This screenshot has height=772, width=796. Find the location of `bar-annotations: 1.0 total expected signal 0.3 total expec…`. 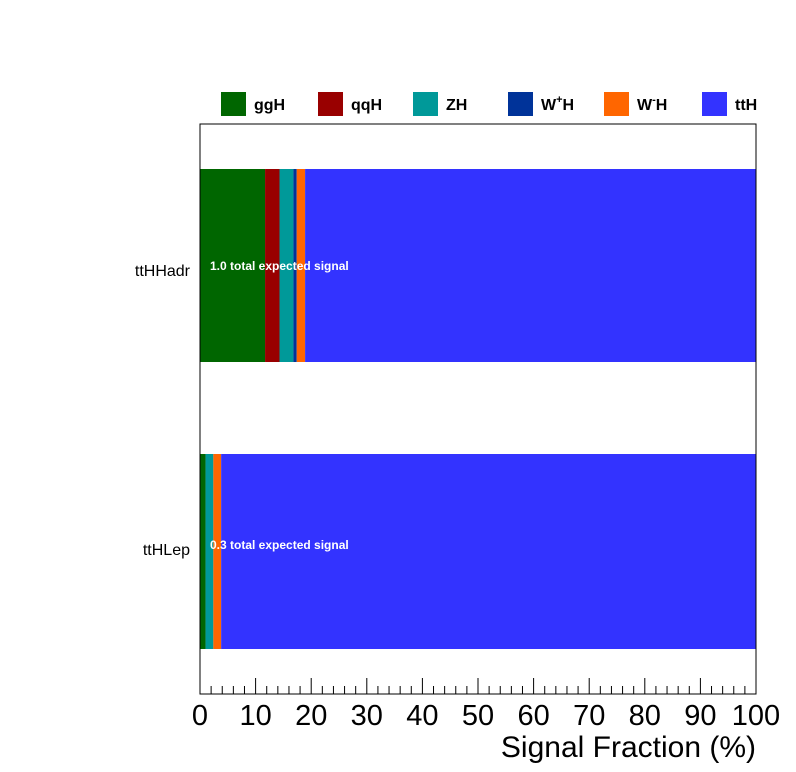

bar-annotations: 1.0 total expected signal 0.3 total expec… is located at coordinates (279, 405).